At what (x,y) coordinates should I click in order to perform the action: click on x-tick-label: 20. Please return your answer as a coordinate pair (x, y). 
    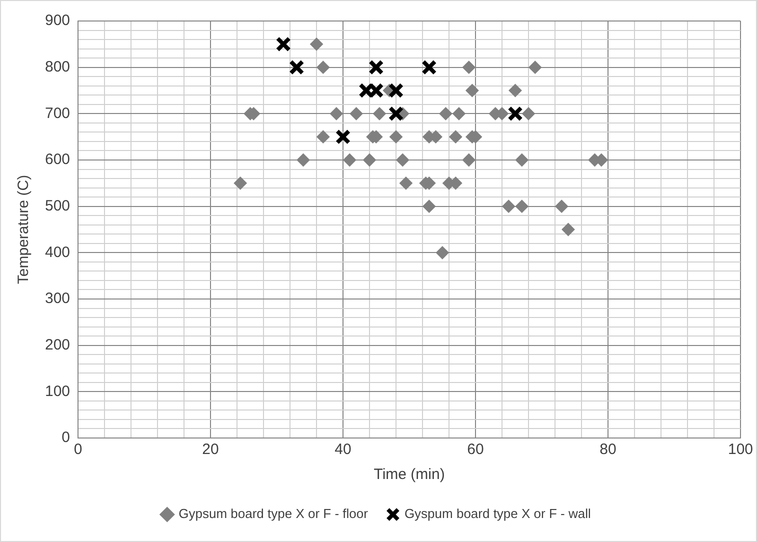
    Looking at the image, I should click on (210, 449).